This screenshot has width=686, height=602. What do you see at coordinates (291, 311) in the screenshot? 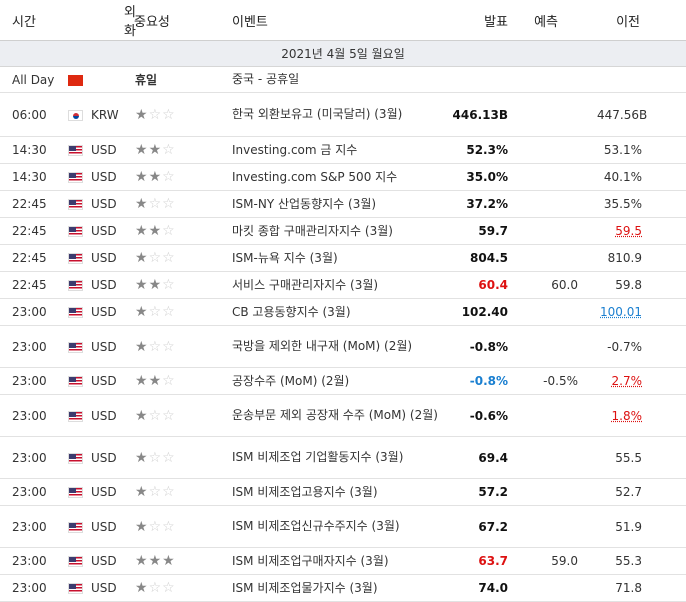
I see `event-name: CB 고용동향지수 (3월)` at bounding box center [291, 311].